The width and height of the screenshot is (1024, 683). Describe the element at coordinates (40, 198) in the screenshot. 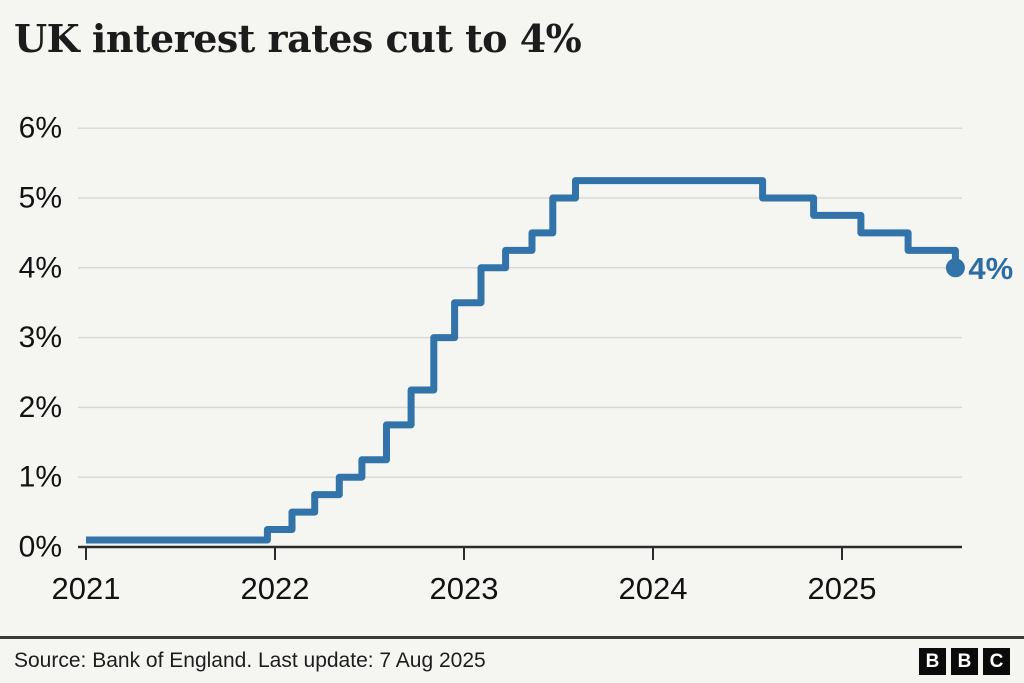

I see `y-tick-label: 5%` at that location.